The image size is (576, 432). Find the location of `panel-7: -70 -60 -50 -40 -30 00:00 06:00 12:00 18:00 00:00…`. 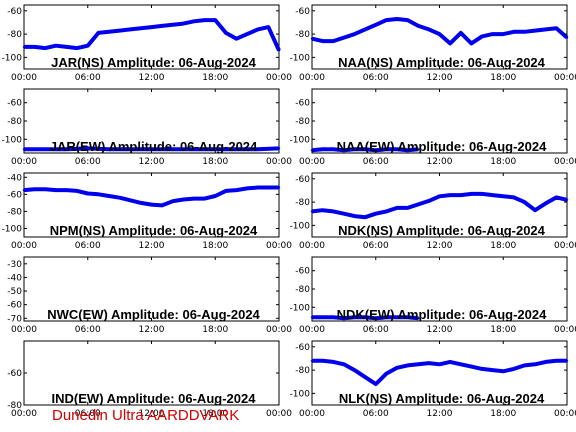

panel-7: -70 -60 -50 -40 -30 00:00 06:00 12:00 18:00 00:00… is located at coordinates (149, 295).